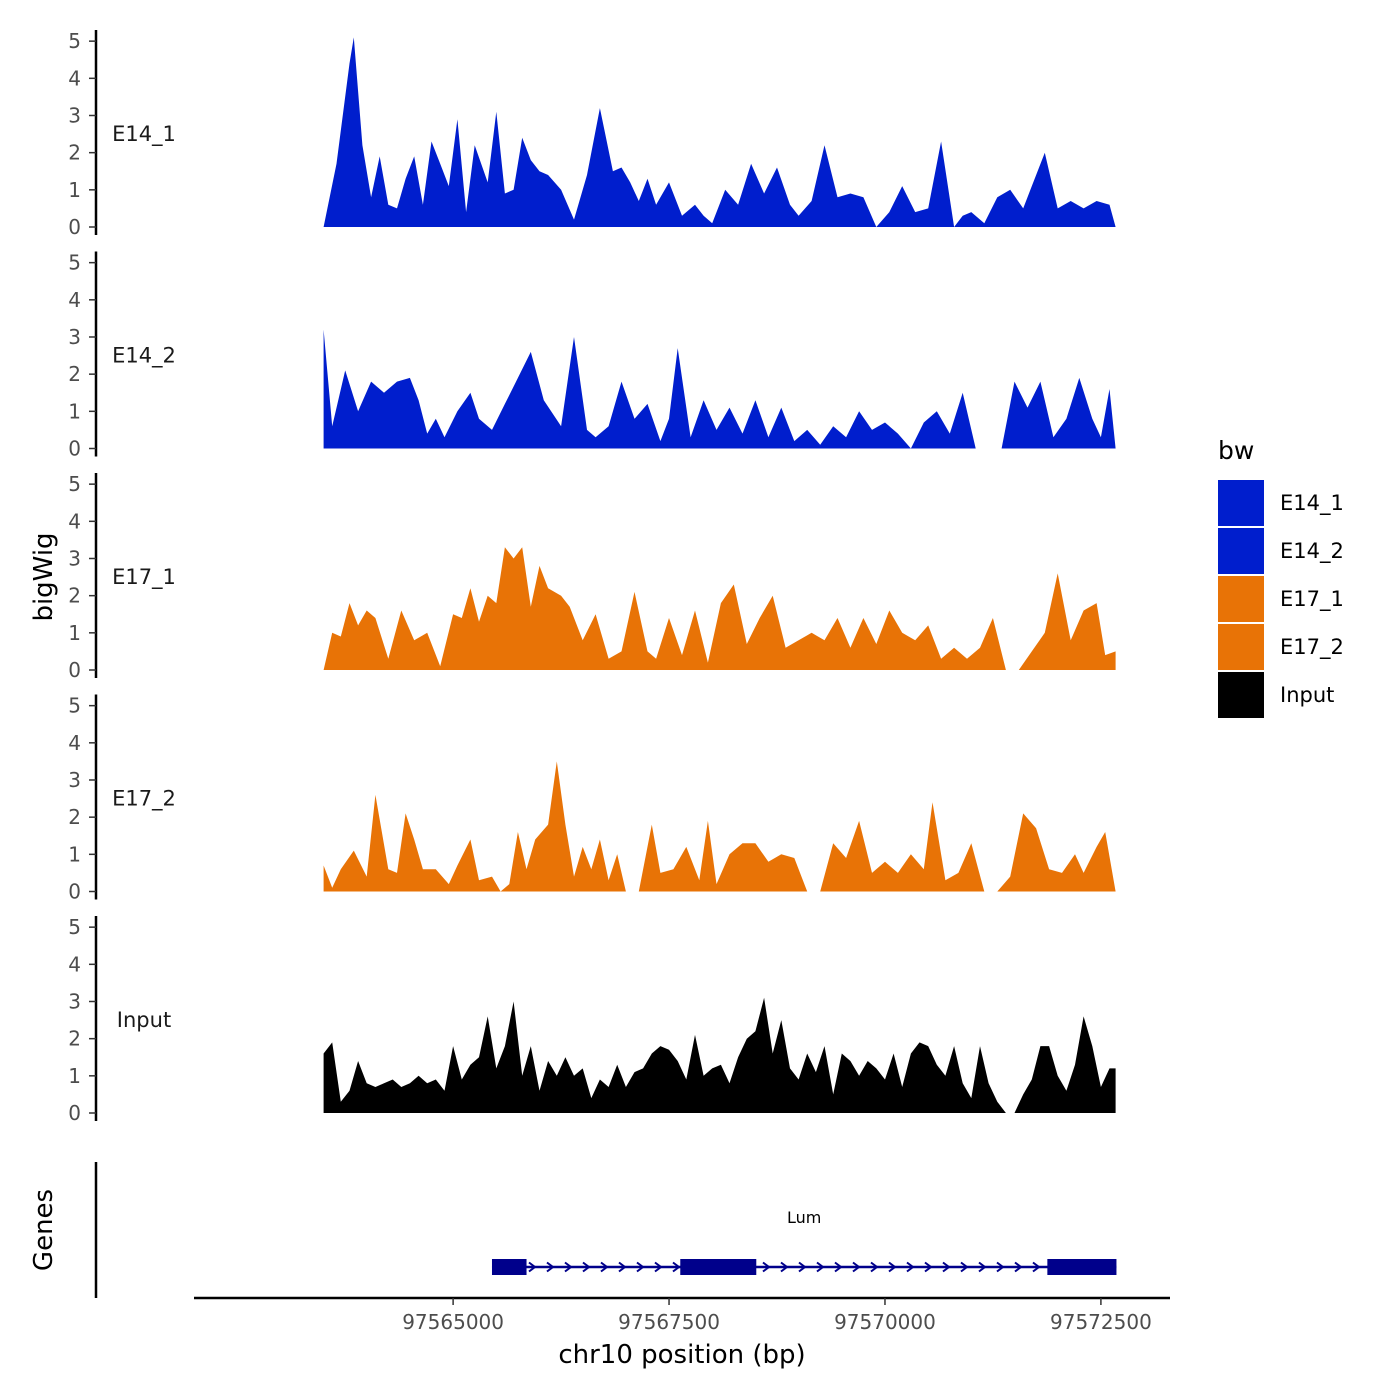 This screenshot has height=1400, width=1400. I want to click on legend-items: E14_1 E14_2 E17_1 E17_2 Input, so click(1281, 599).